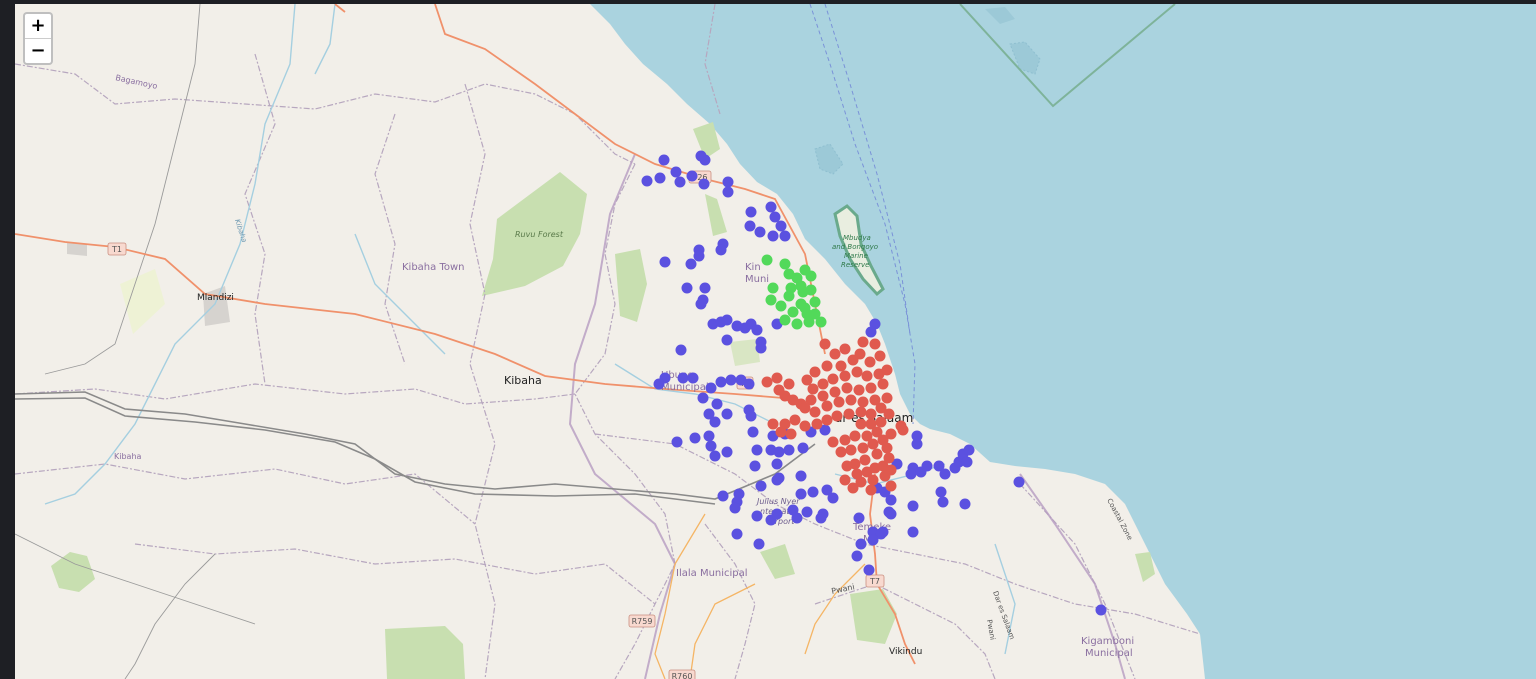  What do you see at coordinates (794, 292) in the screenshot?
I see `markers-green` at bounding box center [794, 292].